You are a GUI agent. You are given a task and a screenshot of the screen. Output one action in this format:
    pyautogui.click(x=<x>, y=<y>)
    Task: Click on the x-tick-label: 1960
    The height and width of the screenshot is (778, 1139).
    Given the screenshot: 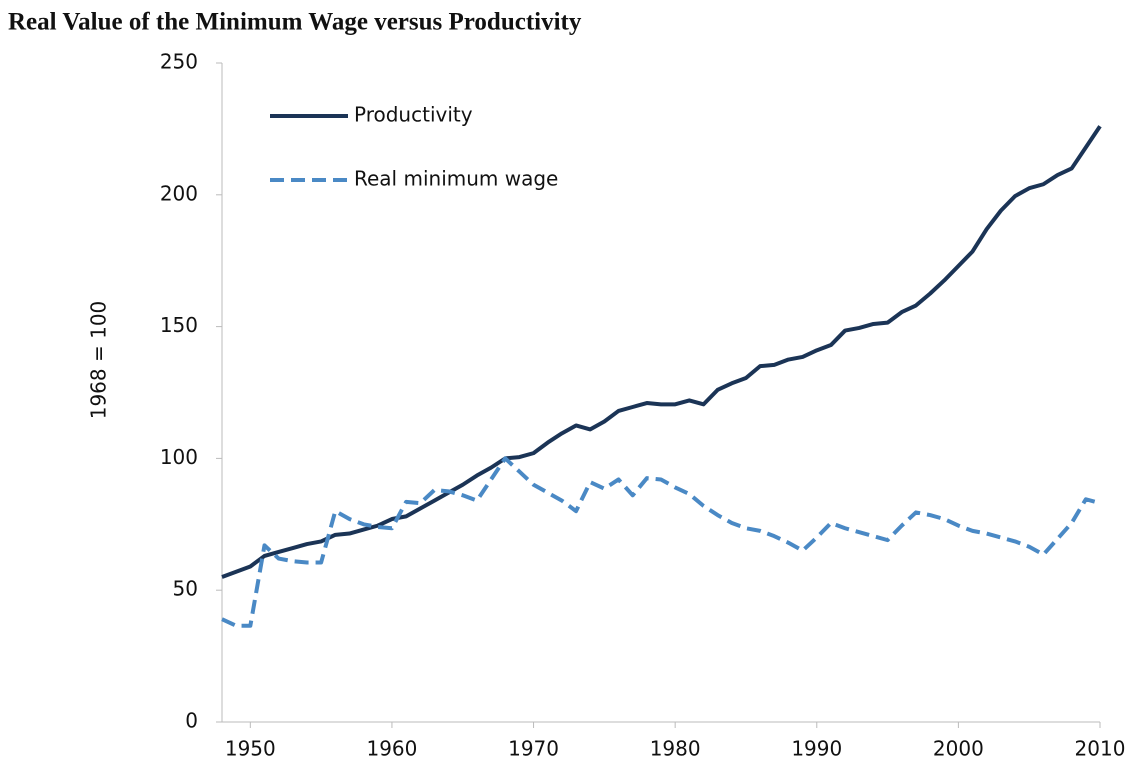 What is the action you would take?
    pyautogui.click(x=391, y=749)
    